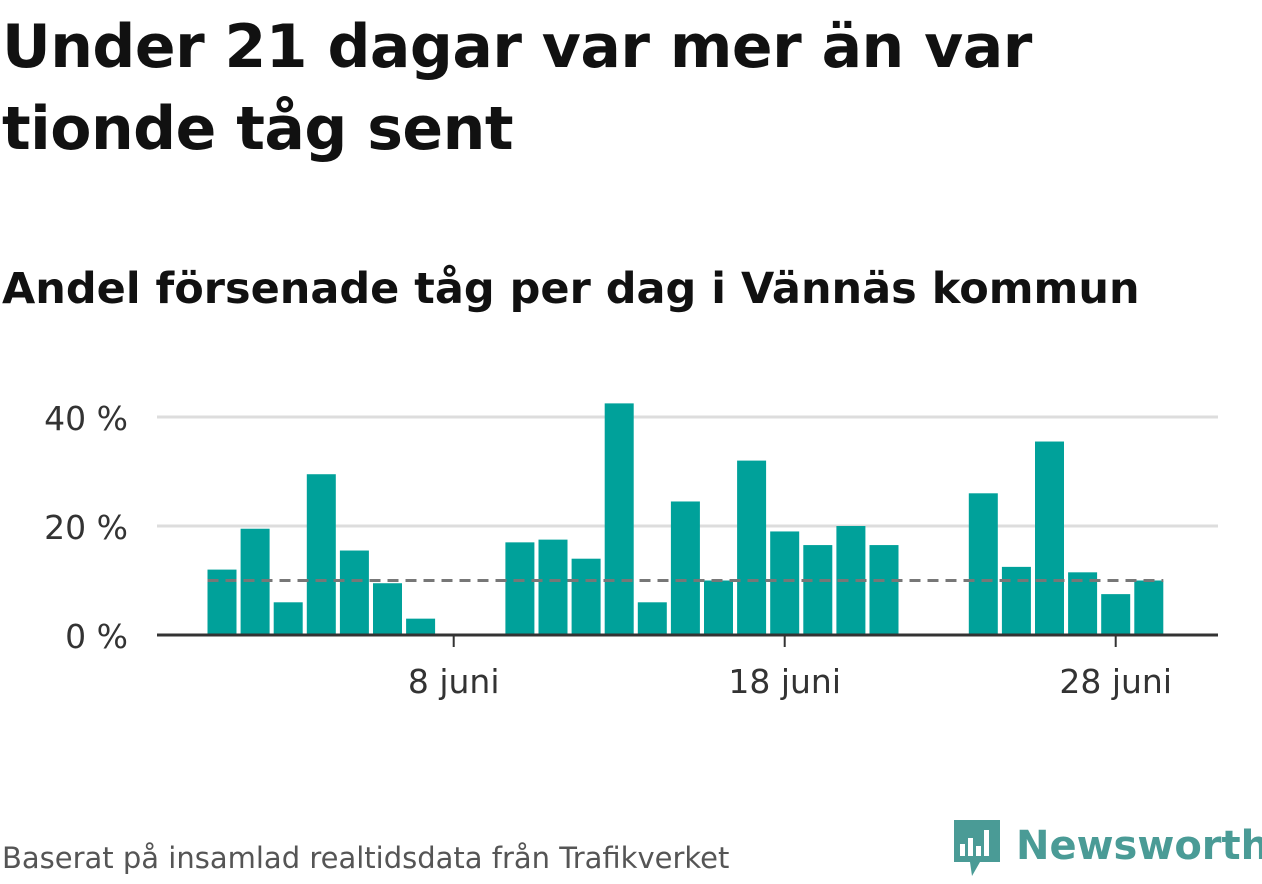 The height and width of the screenshot is (884, 1262). Describe the element at coordinates (784, 681) in the screenshot. I see `x-tick-label: 18 juni` at that location.